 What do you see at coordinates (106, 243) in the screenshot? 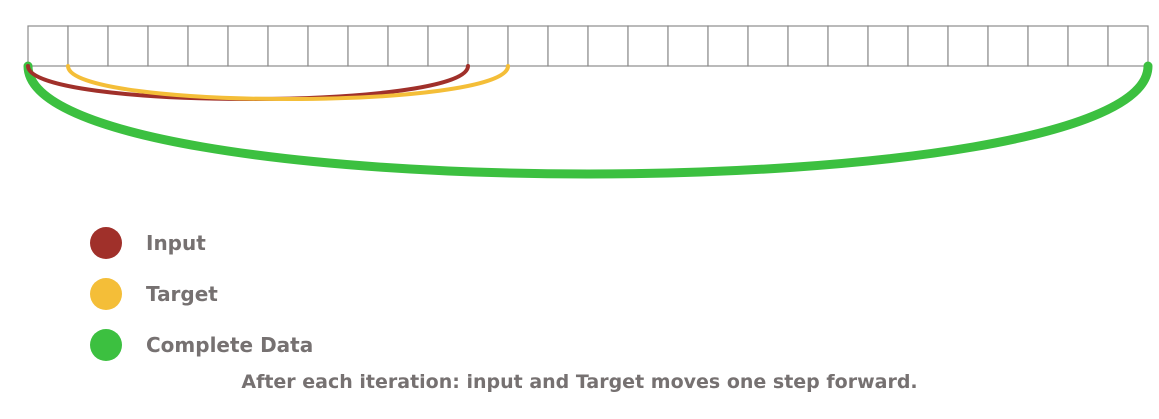
I see `legend-dot-input` at bounding box center [106, 243].